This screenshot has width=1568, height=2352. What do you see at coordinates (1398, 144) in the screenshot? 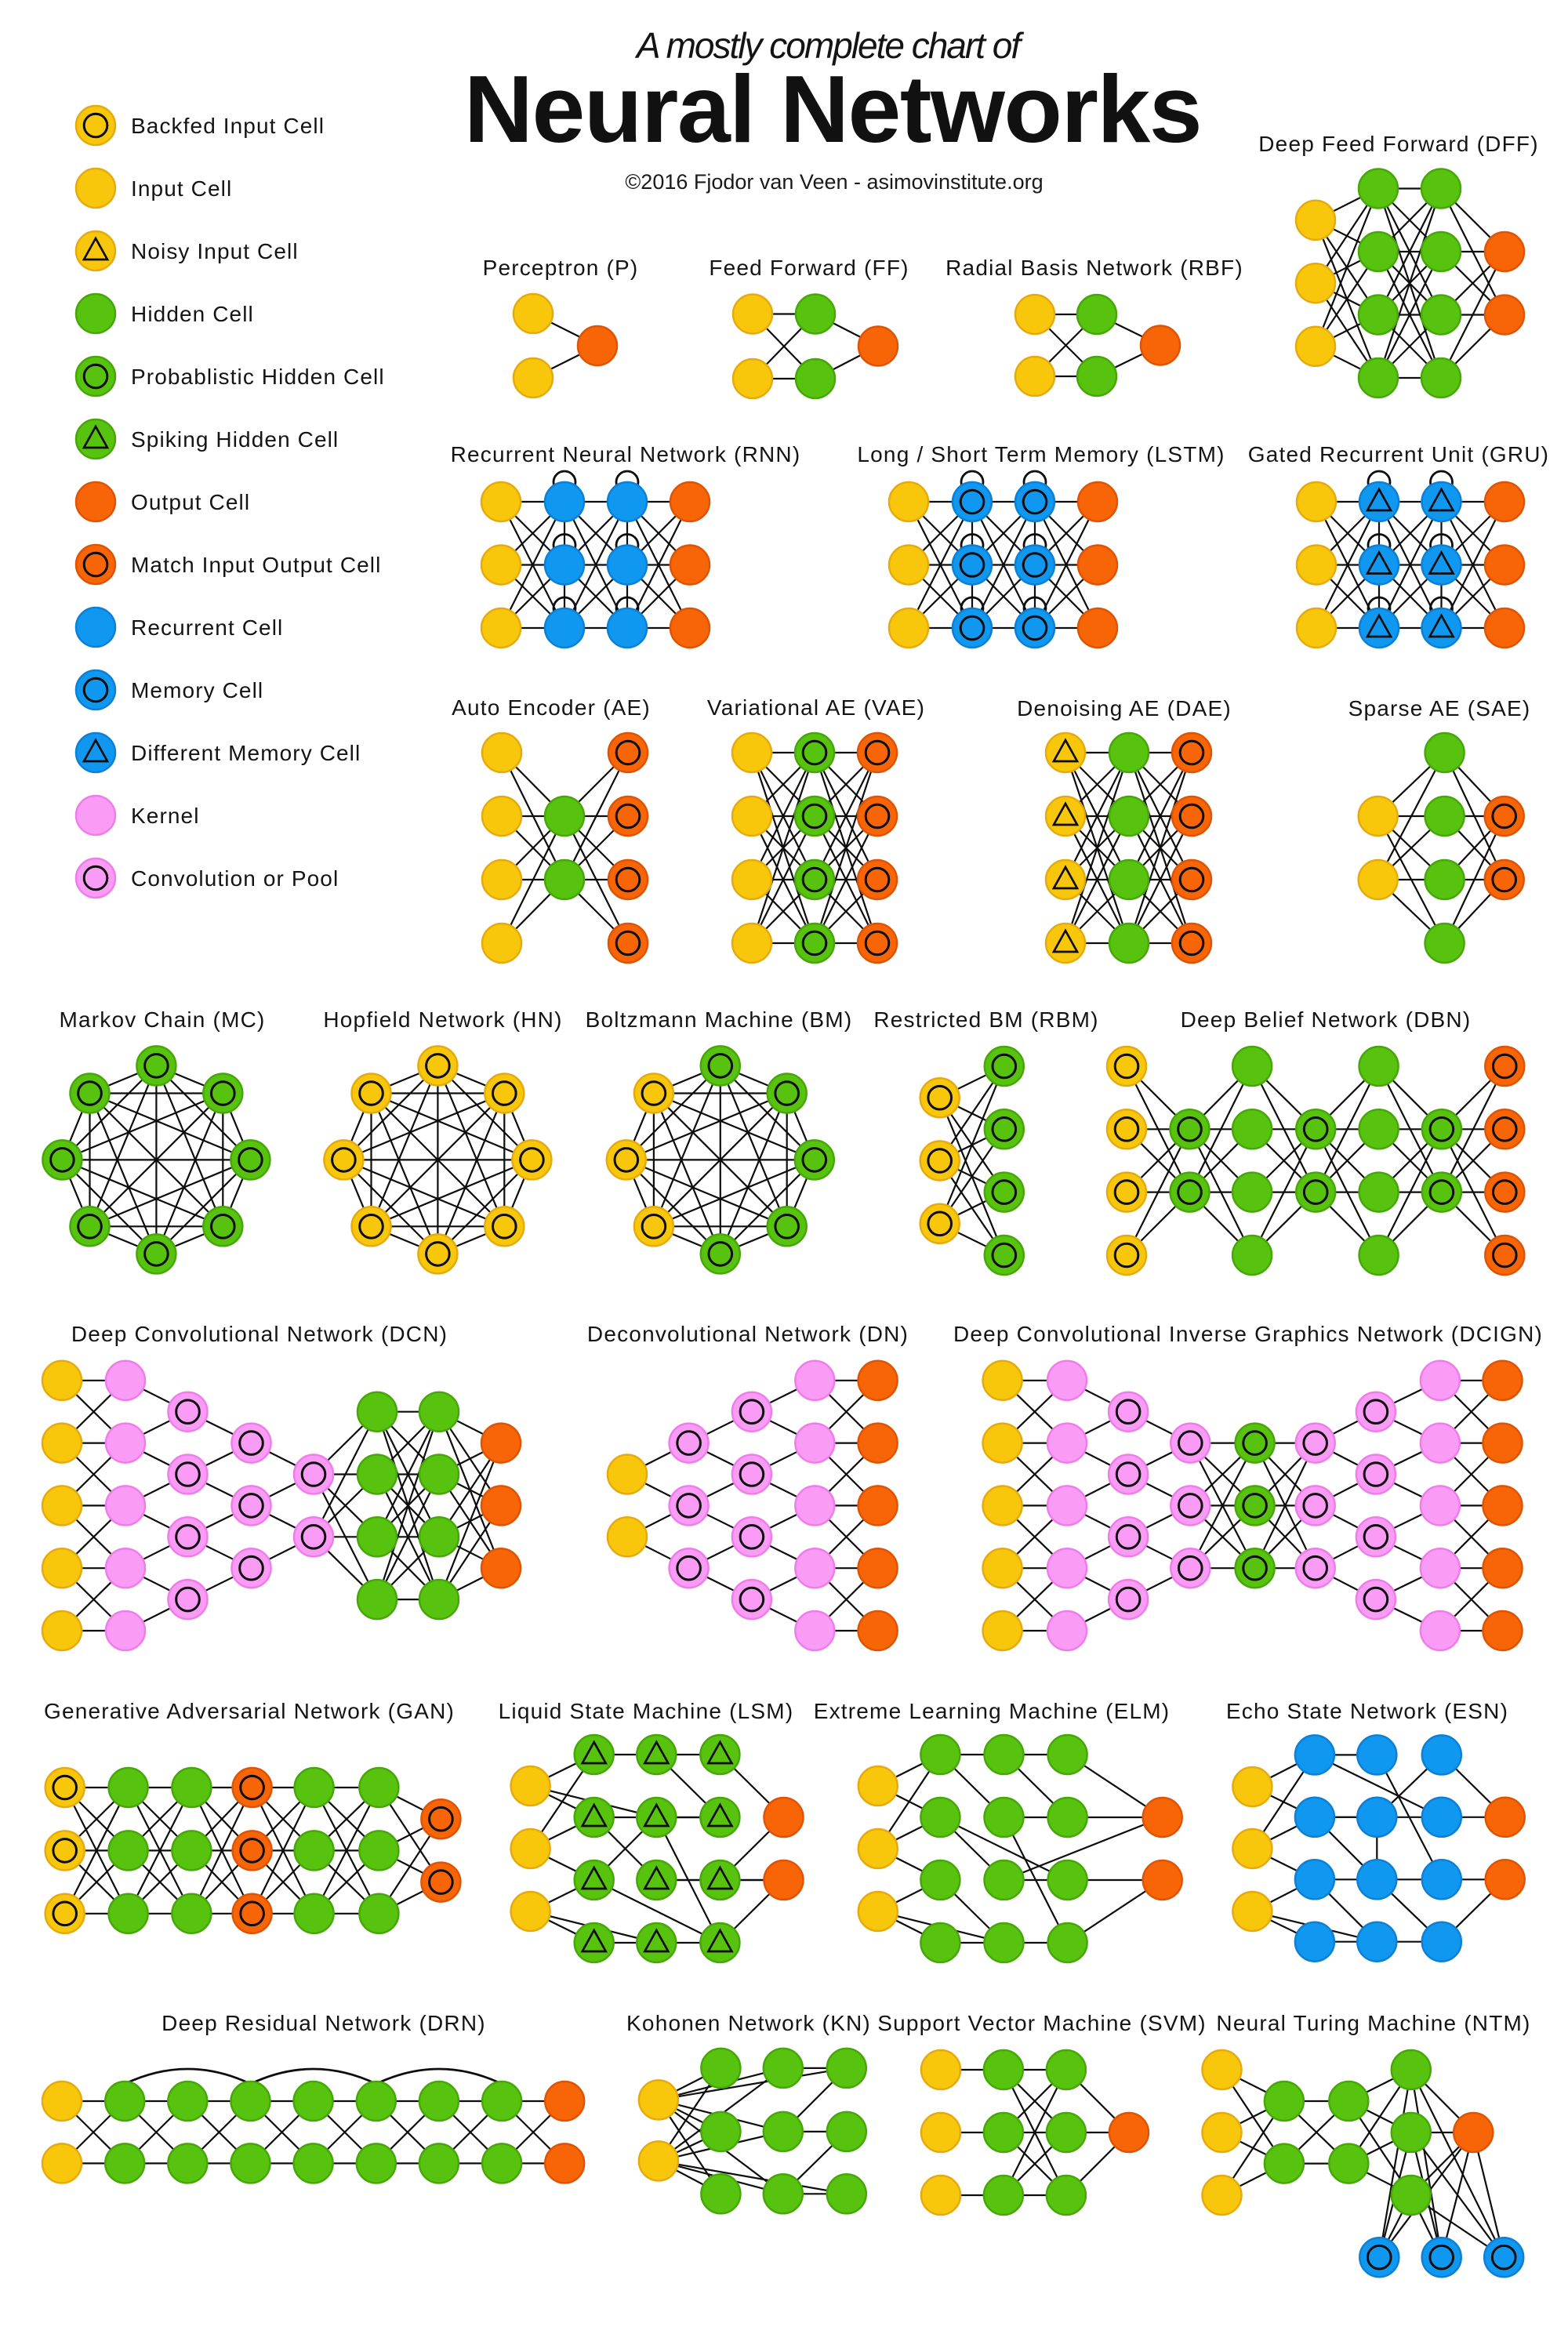
I see `svg-text: Deep Feed Forward (DFF)` at bounding box center [1398, 144].